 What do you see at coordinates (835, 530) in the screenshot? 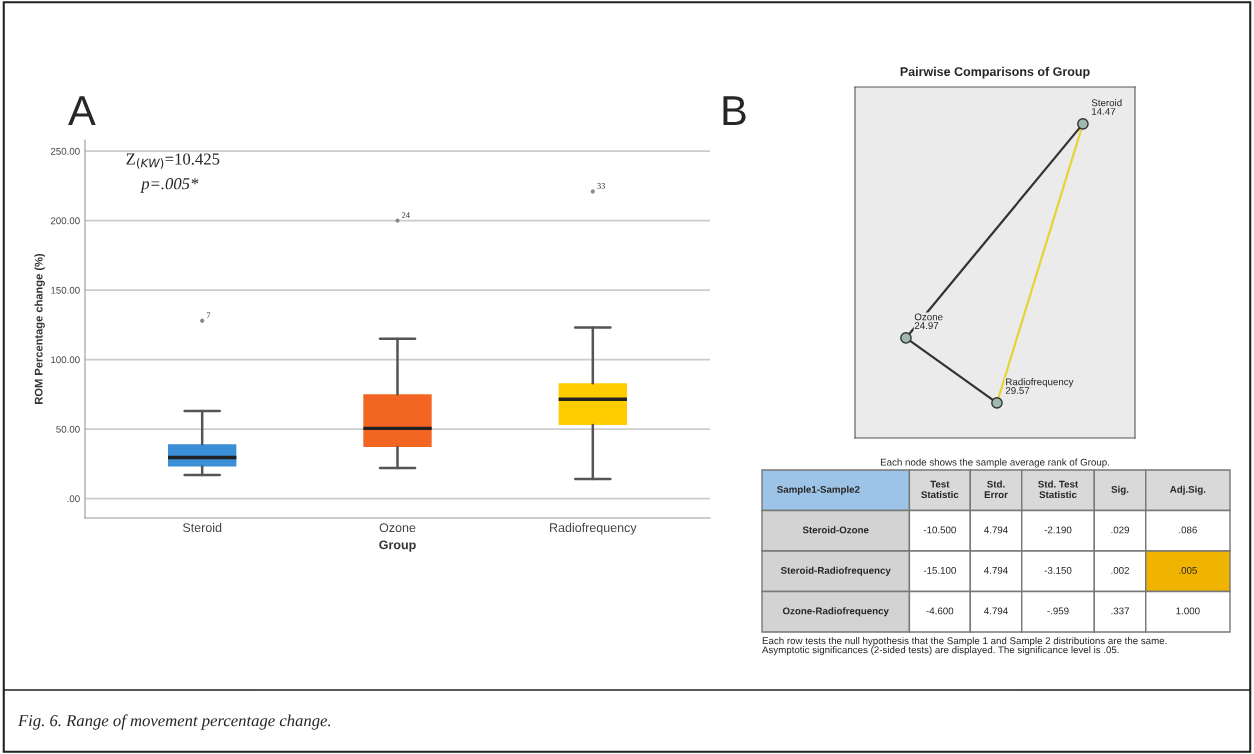
I see `text: Steroid-Ozone` at bounding box center [835, 530].